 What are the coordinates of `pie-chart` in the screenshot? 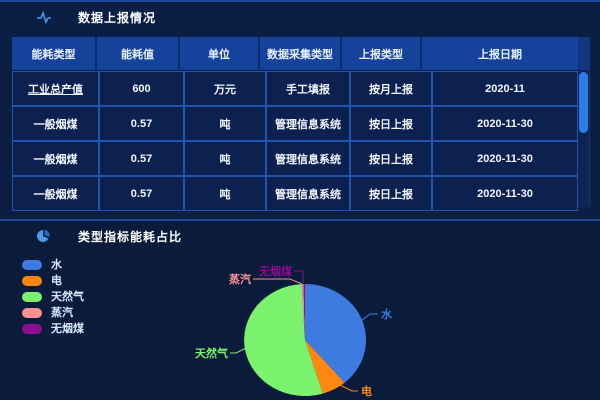 It's located at (304, 333).